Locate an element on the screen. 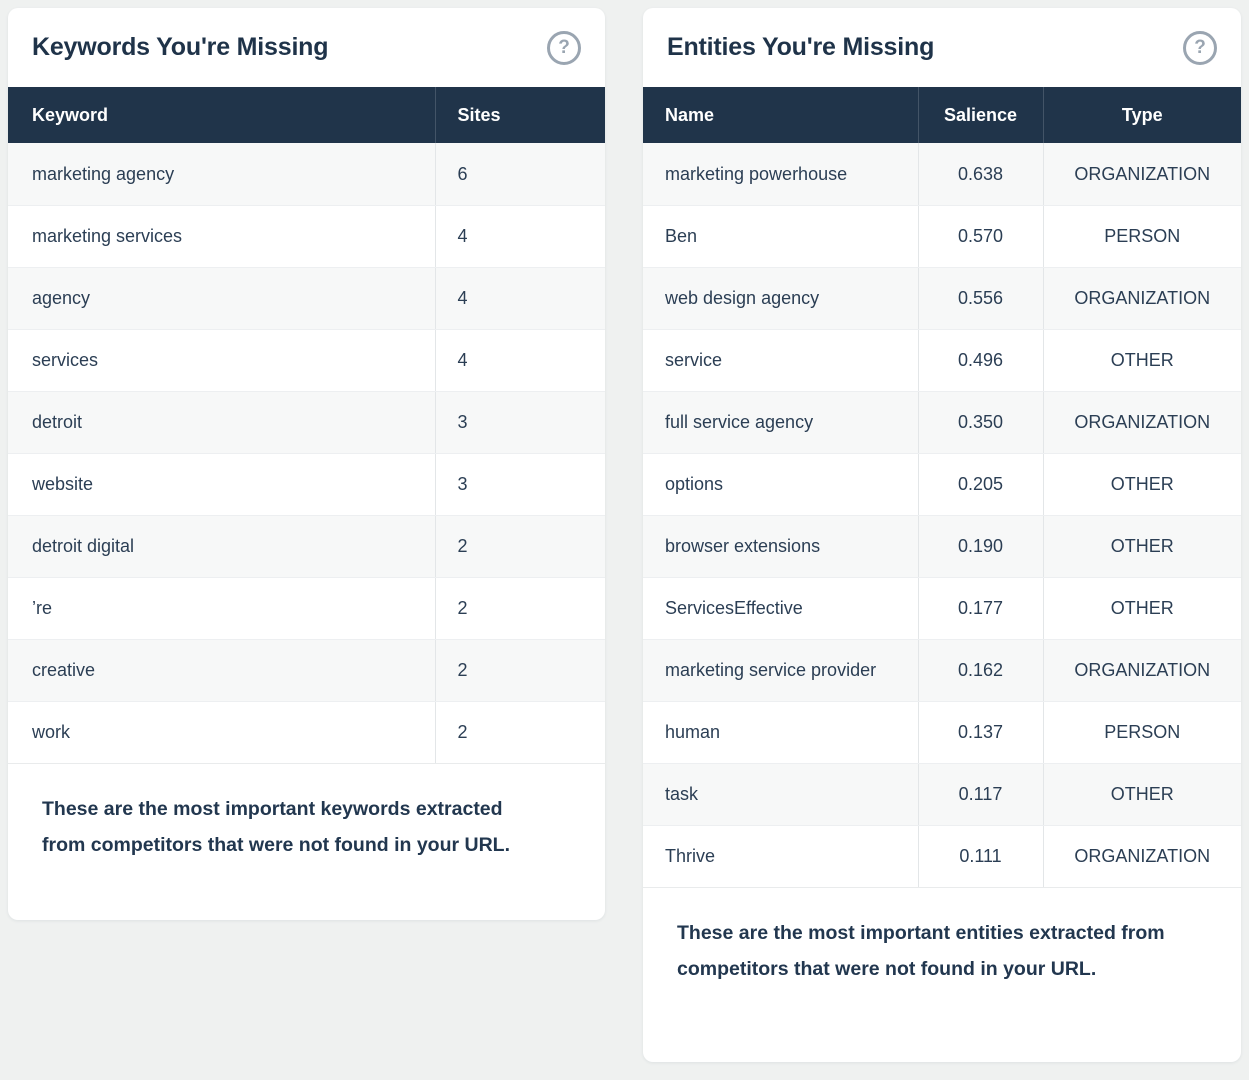 The image size is (1249, 1080). entity-salience-cell: 0.556 is located at coordinates (980, 298).